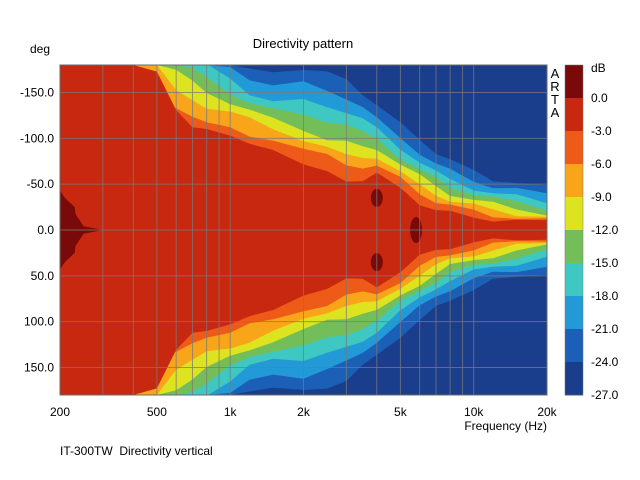  Describe the element at coordinates (43, 276) in the screenshot. I see `y-tick-label: 50.0` at that location.